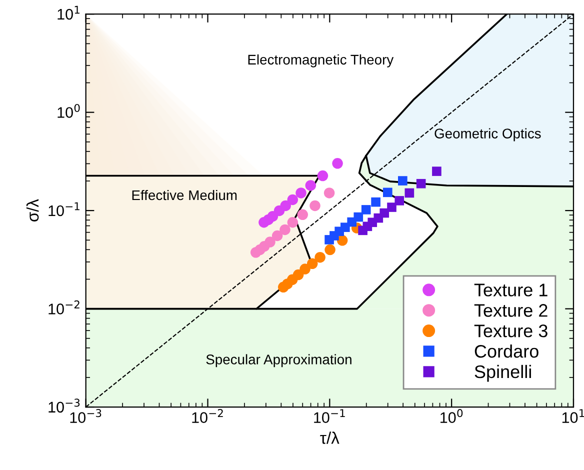  Describe the element at coordinates (279, 361) in the screenshot. I see `annotation: Specular Approximation` at that location.